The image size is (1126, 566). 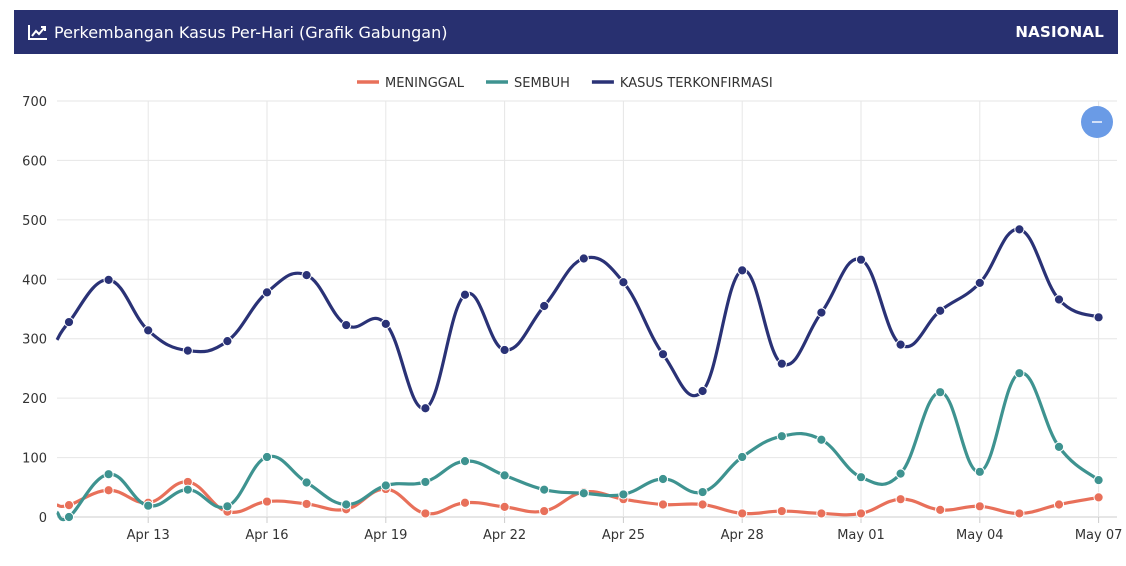 What do you see at coordinates (34, 340) in the screenshot?
I see `y-tick-label: 300` at bounding box center [34, 340].